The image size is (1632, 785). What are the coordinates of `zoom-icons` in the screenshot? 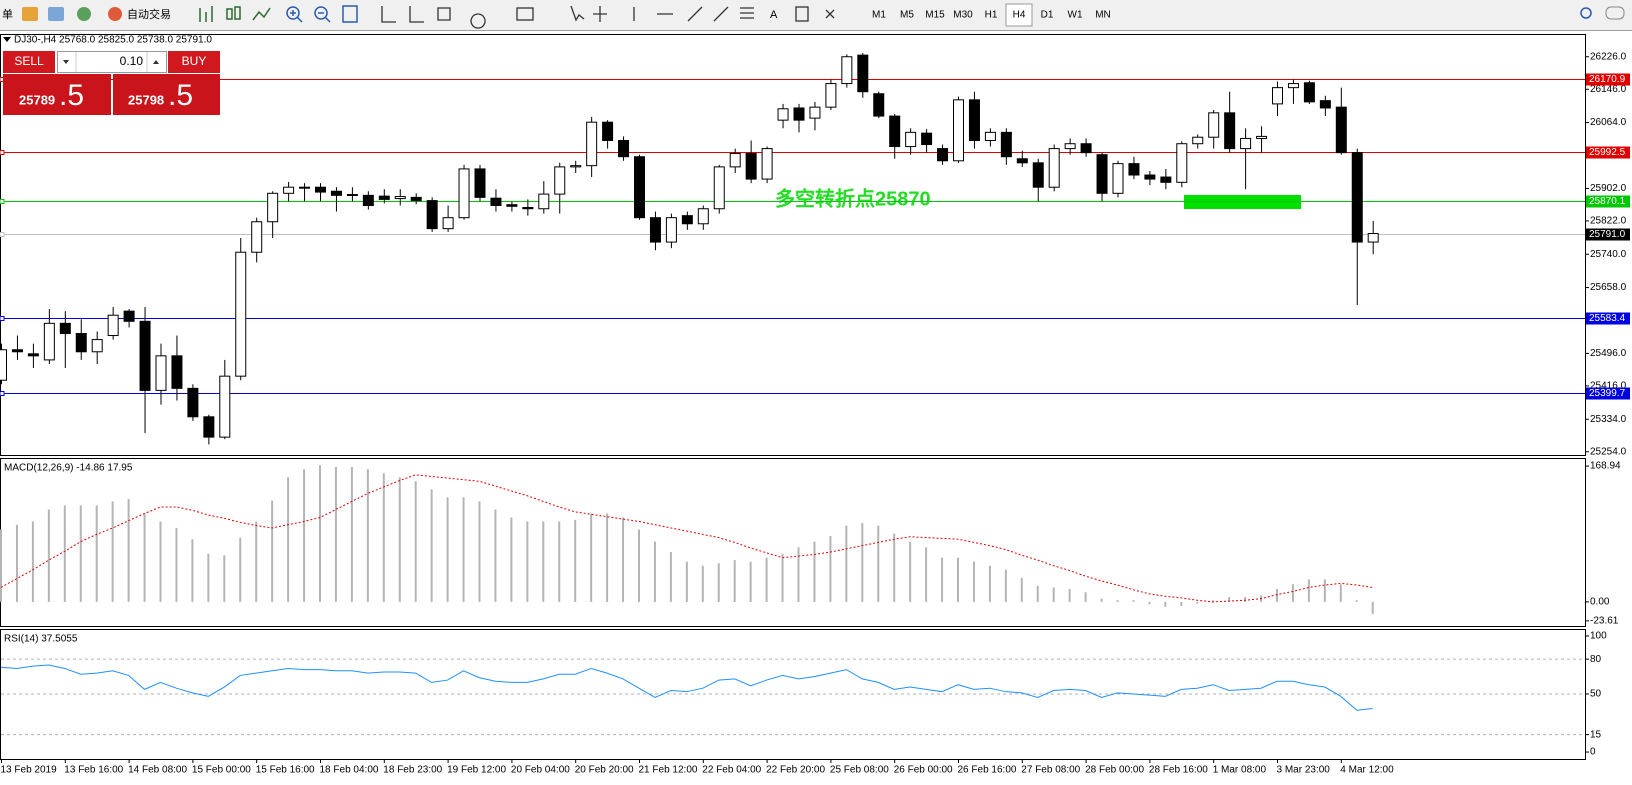 It's located at (322, 14).